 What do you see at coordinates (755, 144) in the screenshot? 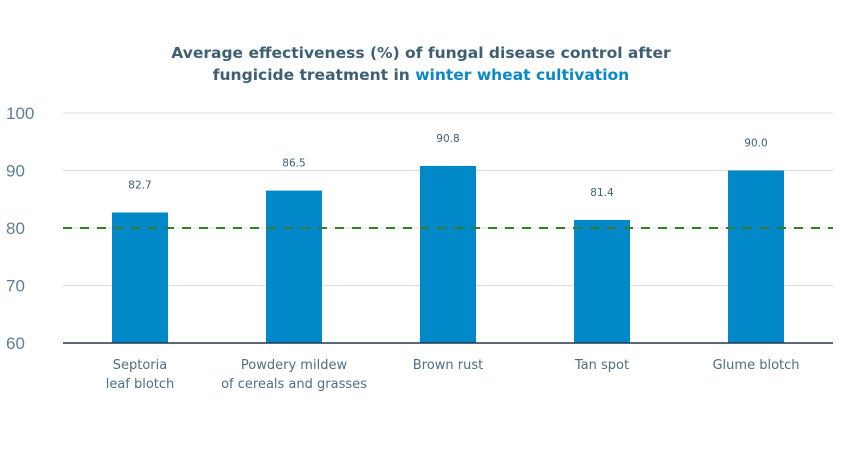
I see `value-label: 90.0` at bounding box center [755, 144].